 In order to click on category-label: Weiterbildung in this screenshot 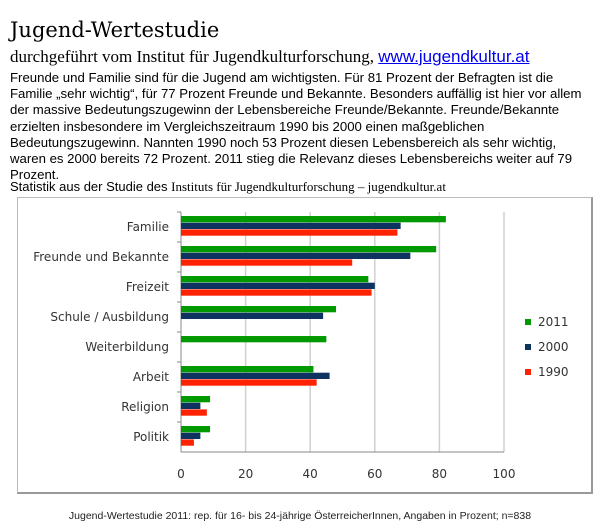, I will do `click(127, 347)`.